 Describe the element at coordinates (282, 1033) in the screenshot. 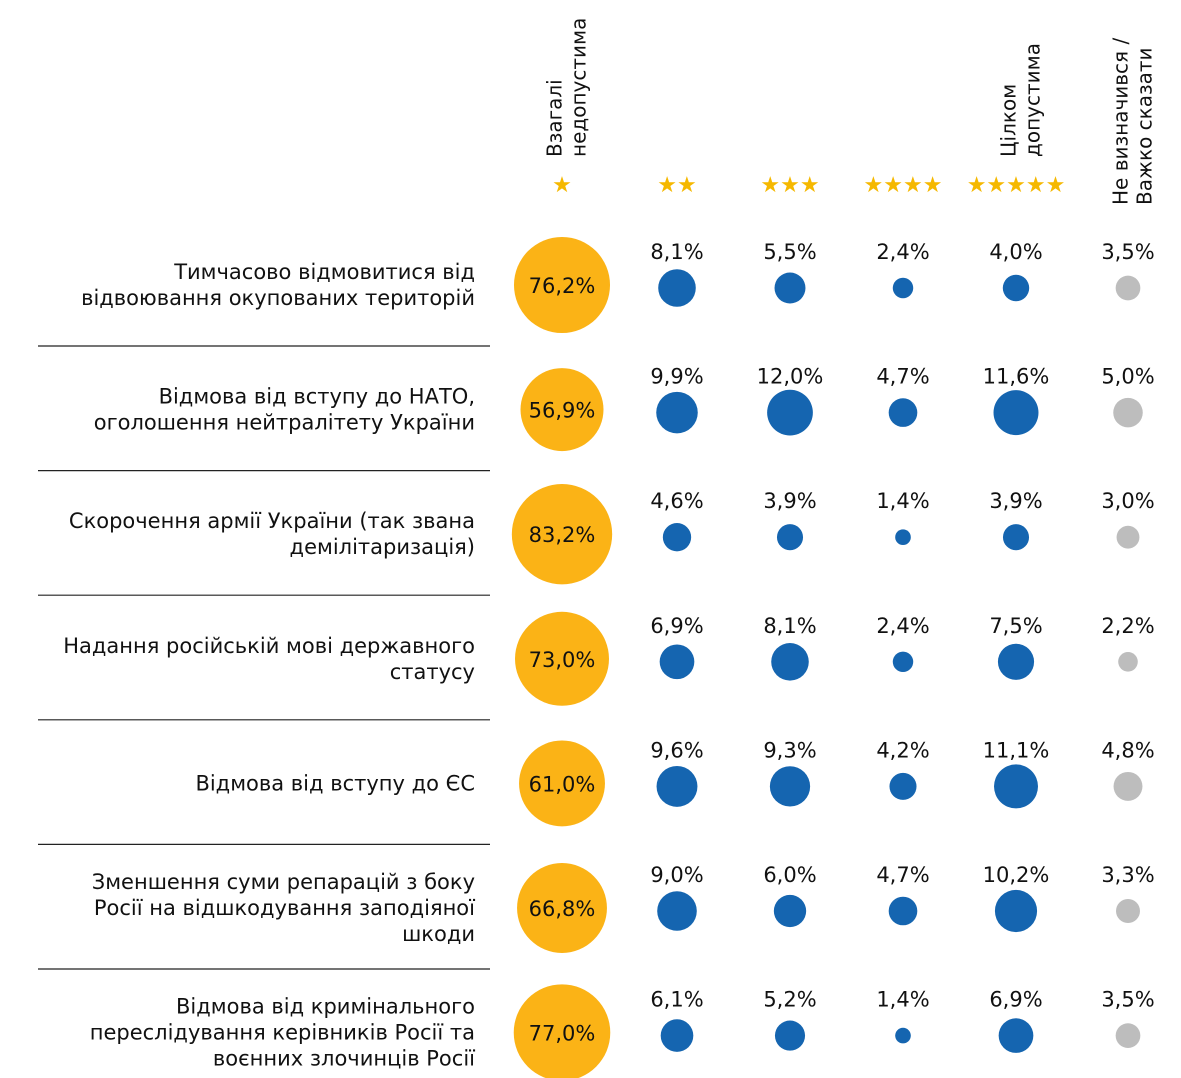

I see `row-label: переслідування керівників Росії та` at that location.